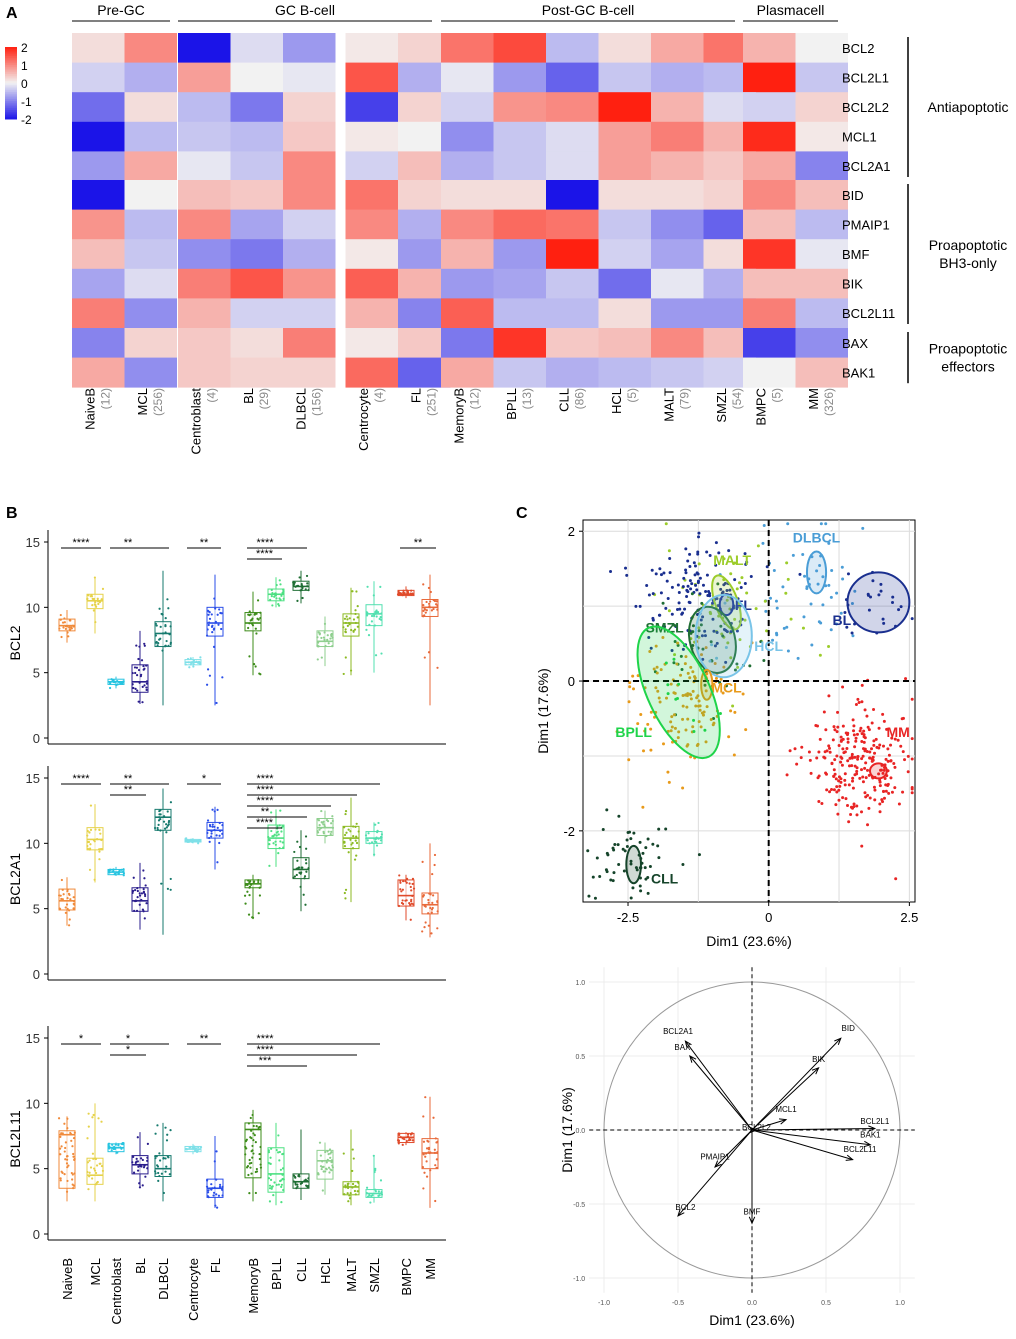 Image resolution: width=1016 pixels, height=1339 pixels. Describe the element at coordinates (309, 224) in the screenshot. I see `heatmap-cell-pmaip1-dlbcl` at that location.